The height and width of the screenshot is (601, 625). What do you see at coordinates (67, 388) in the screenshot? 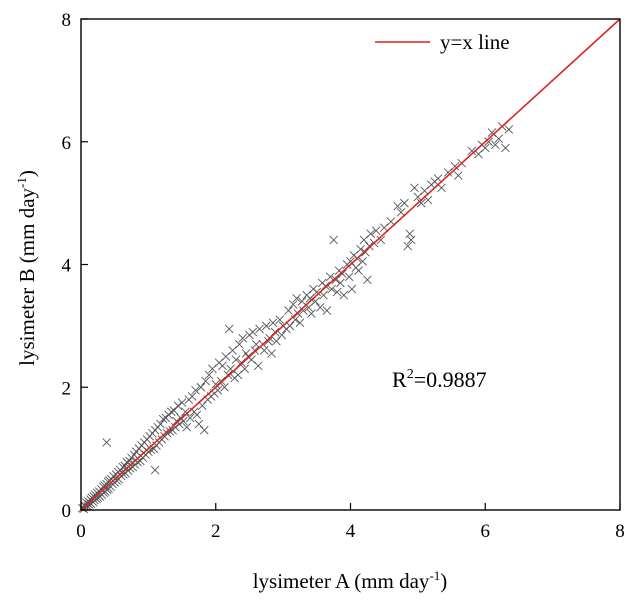
I see `y-tick-label: 2` at bounding box center [67, 388].